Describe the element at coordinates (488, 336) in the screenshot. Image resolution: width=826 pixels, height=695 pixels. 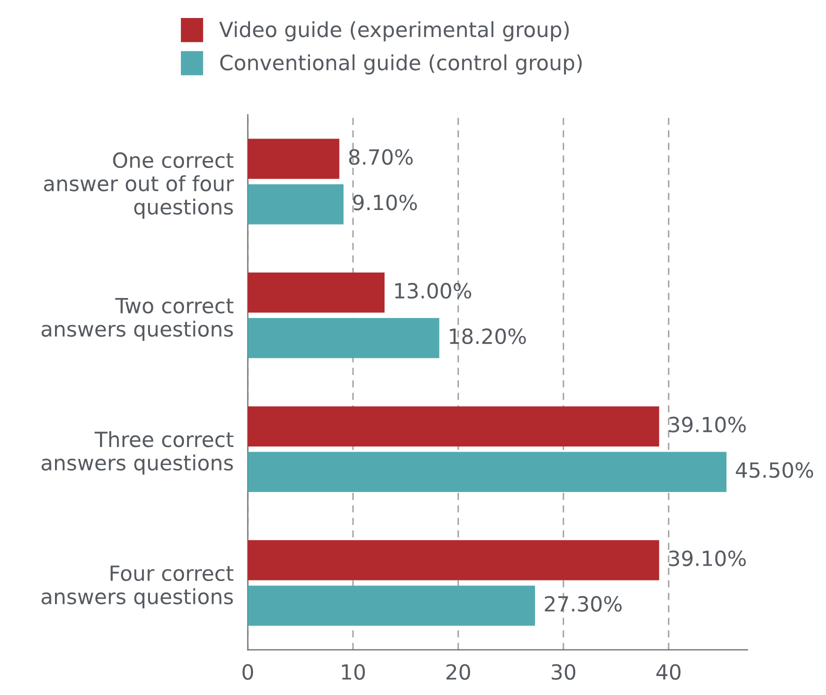
I see `data-label: 18.20%` at that location.